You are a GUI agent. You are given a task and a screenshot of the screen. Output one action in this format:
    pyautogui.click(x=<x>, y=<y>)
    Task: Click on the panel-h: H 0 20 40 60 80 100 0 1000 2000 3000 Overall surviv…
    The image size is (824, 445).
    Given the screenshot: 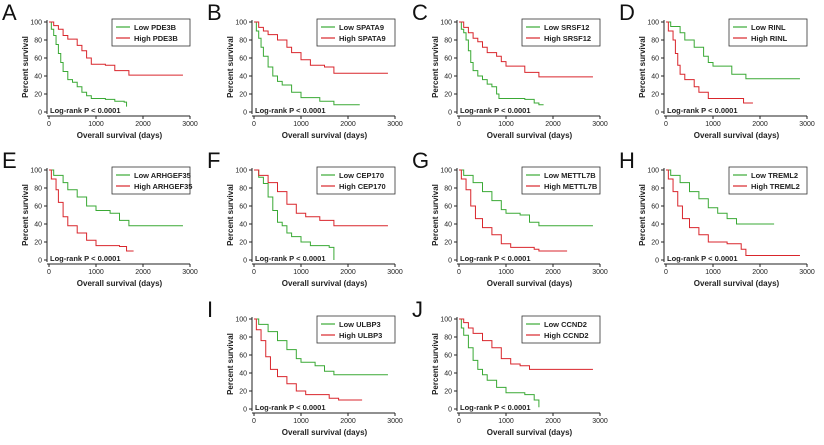 What is the action you would take?
    pyautogui.click(x=720, y=222)
    